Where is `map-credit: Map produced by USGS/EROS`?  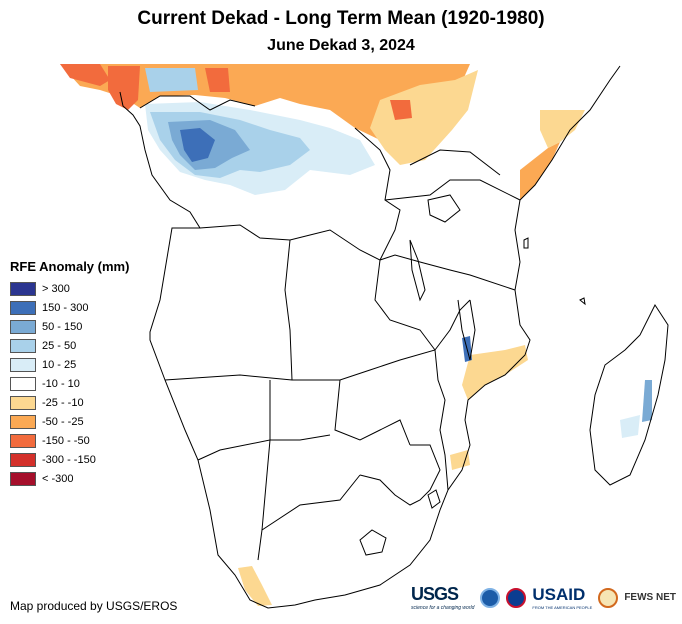
map-credit: Map produced by USGS/EROS is located at coordinates (94, 606).